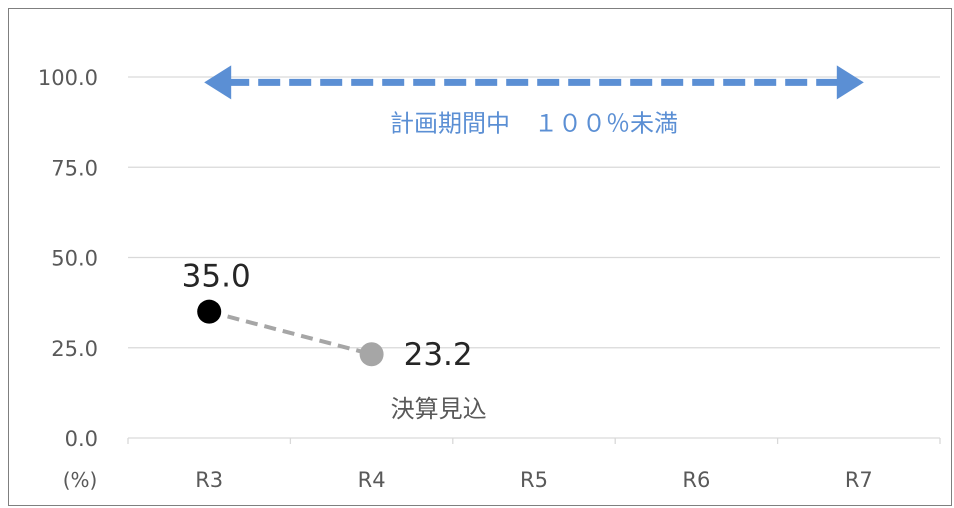 The image size is (954, 508). I want to click on y-tick-label: 75.0, so click(74, 168).